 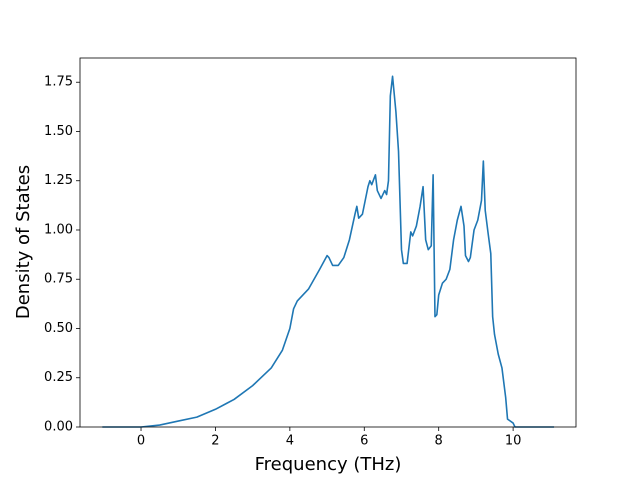 I want to click on y-tick-label: 1.75, so click(x=58, y=82).